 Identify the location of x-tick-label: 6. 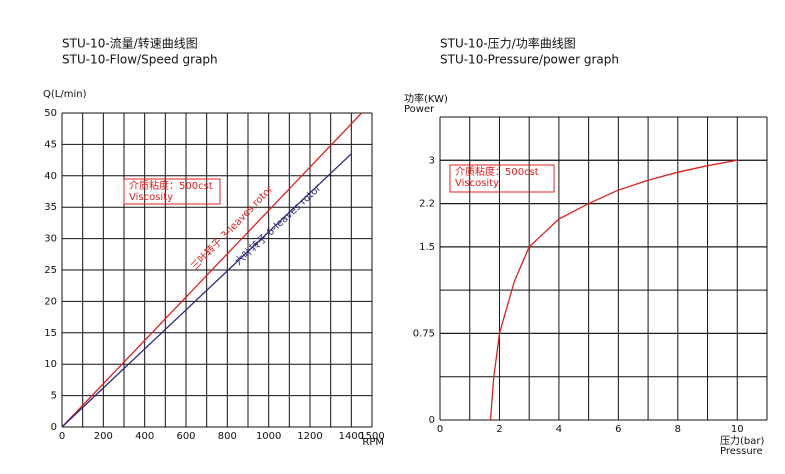
(618, 429).